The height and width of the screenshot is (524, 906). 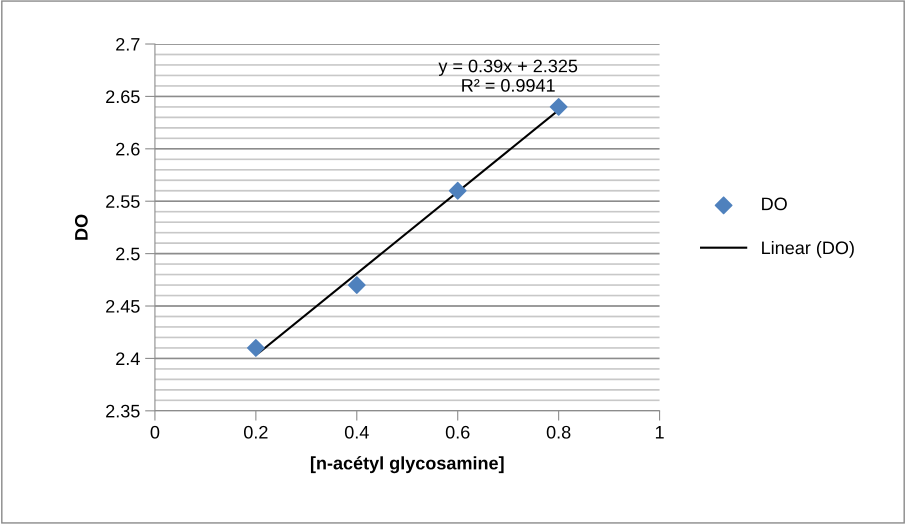 What do you see at coordinates (808, 249) in the screenshot?
I see `legend-label: Linear (DO)` at bounding box center [808, 249].